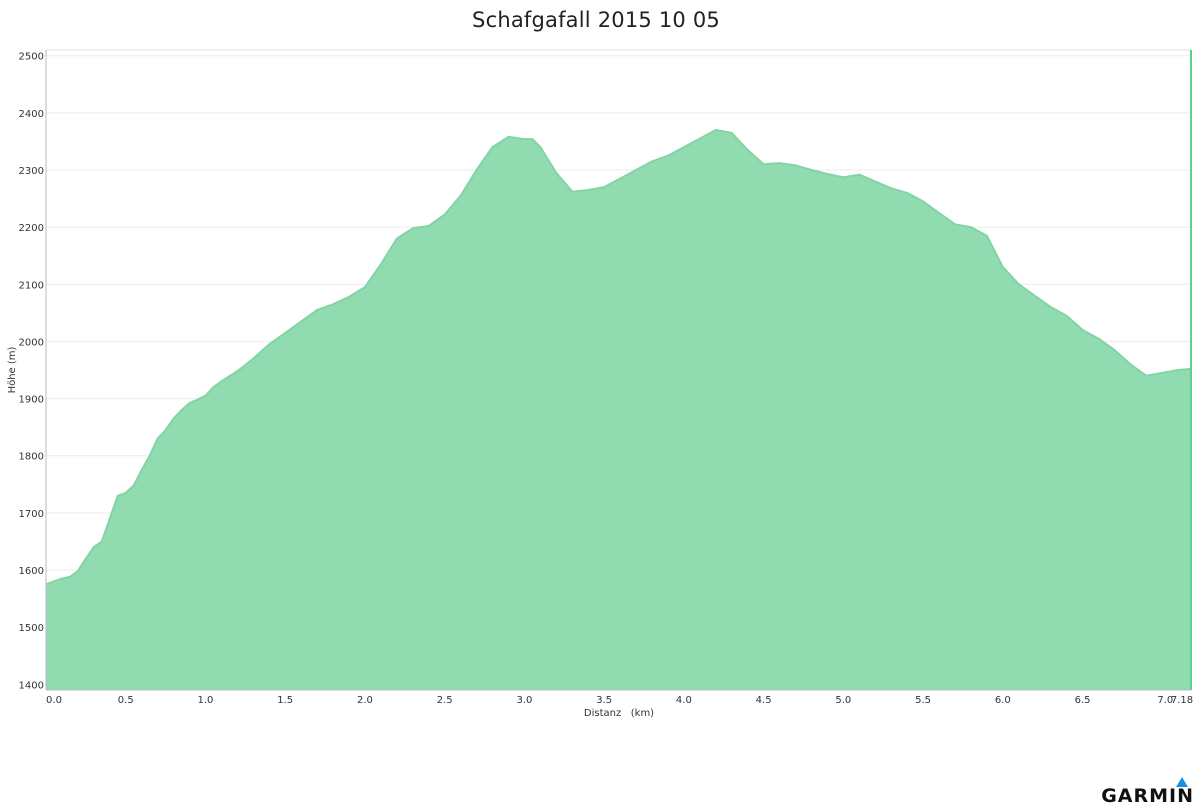 The height and width of the screenshot is (807, 1200). Describe the element at coordinates (923, 700) in the screenshot. I see `x-tick-label: 5.5` at that location.